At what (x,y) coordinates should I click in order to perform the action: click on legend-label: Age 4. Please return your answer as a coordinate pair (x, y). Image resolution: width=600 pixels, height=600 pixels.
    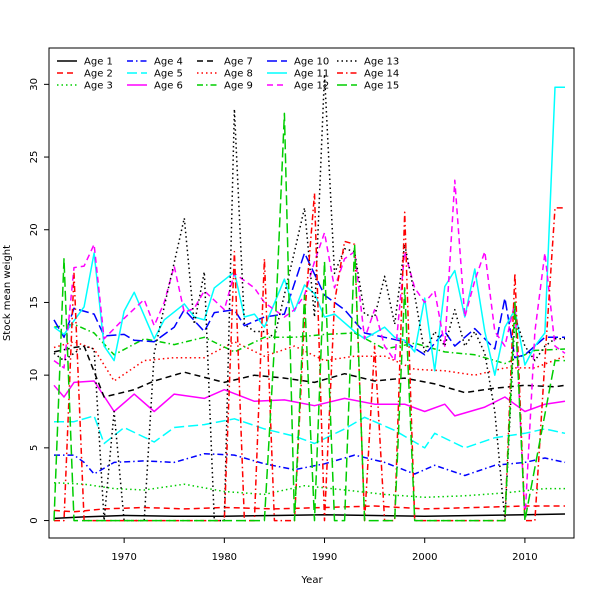
    Looking at the image, I should click on (168, 62).